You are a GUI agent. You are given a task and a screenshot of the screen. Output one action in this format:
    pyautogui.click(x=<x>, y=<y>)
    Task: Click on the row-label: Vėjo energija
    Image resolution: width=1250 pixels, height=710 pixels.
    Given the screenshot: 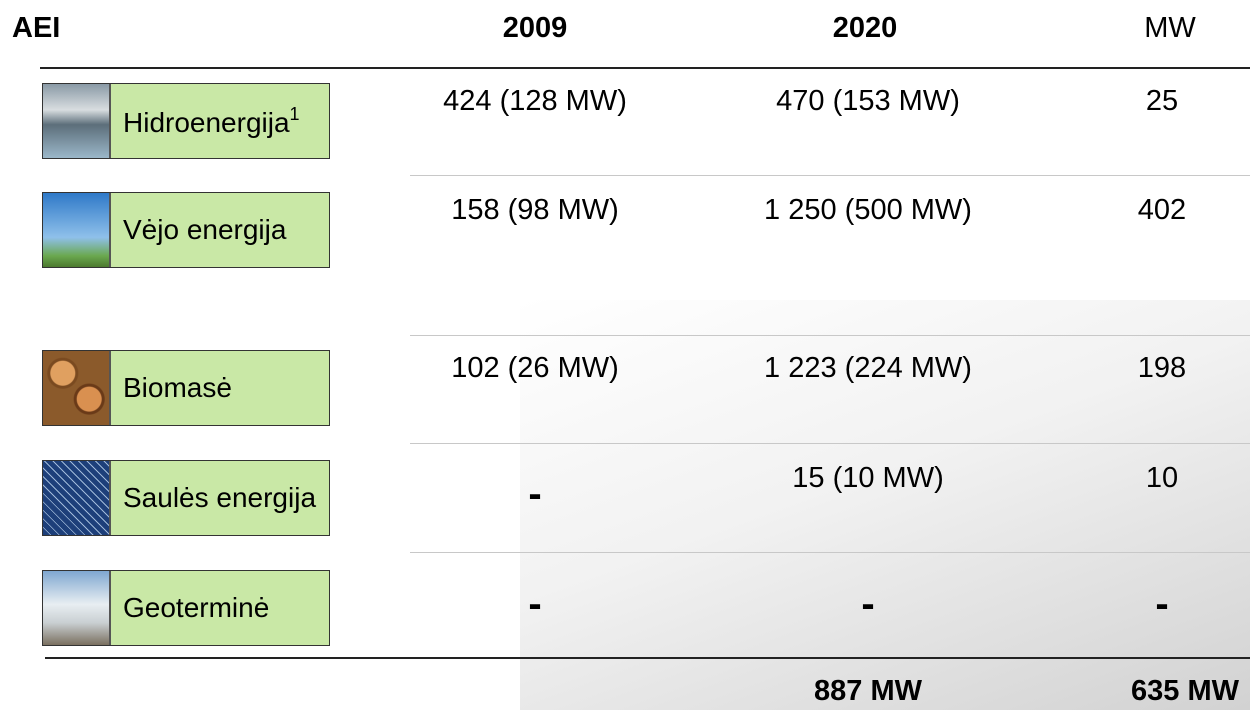 What is the action you would take?
    pyautogui.click(x=198, y=230)
    